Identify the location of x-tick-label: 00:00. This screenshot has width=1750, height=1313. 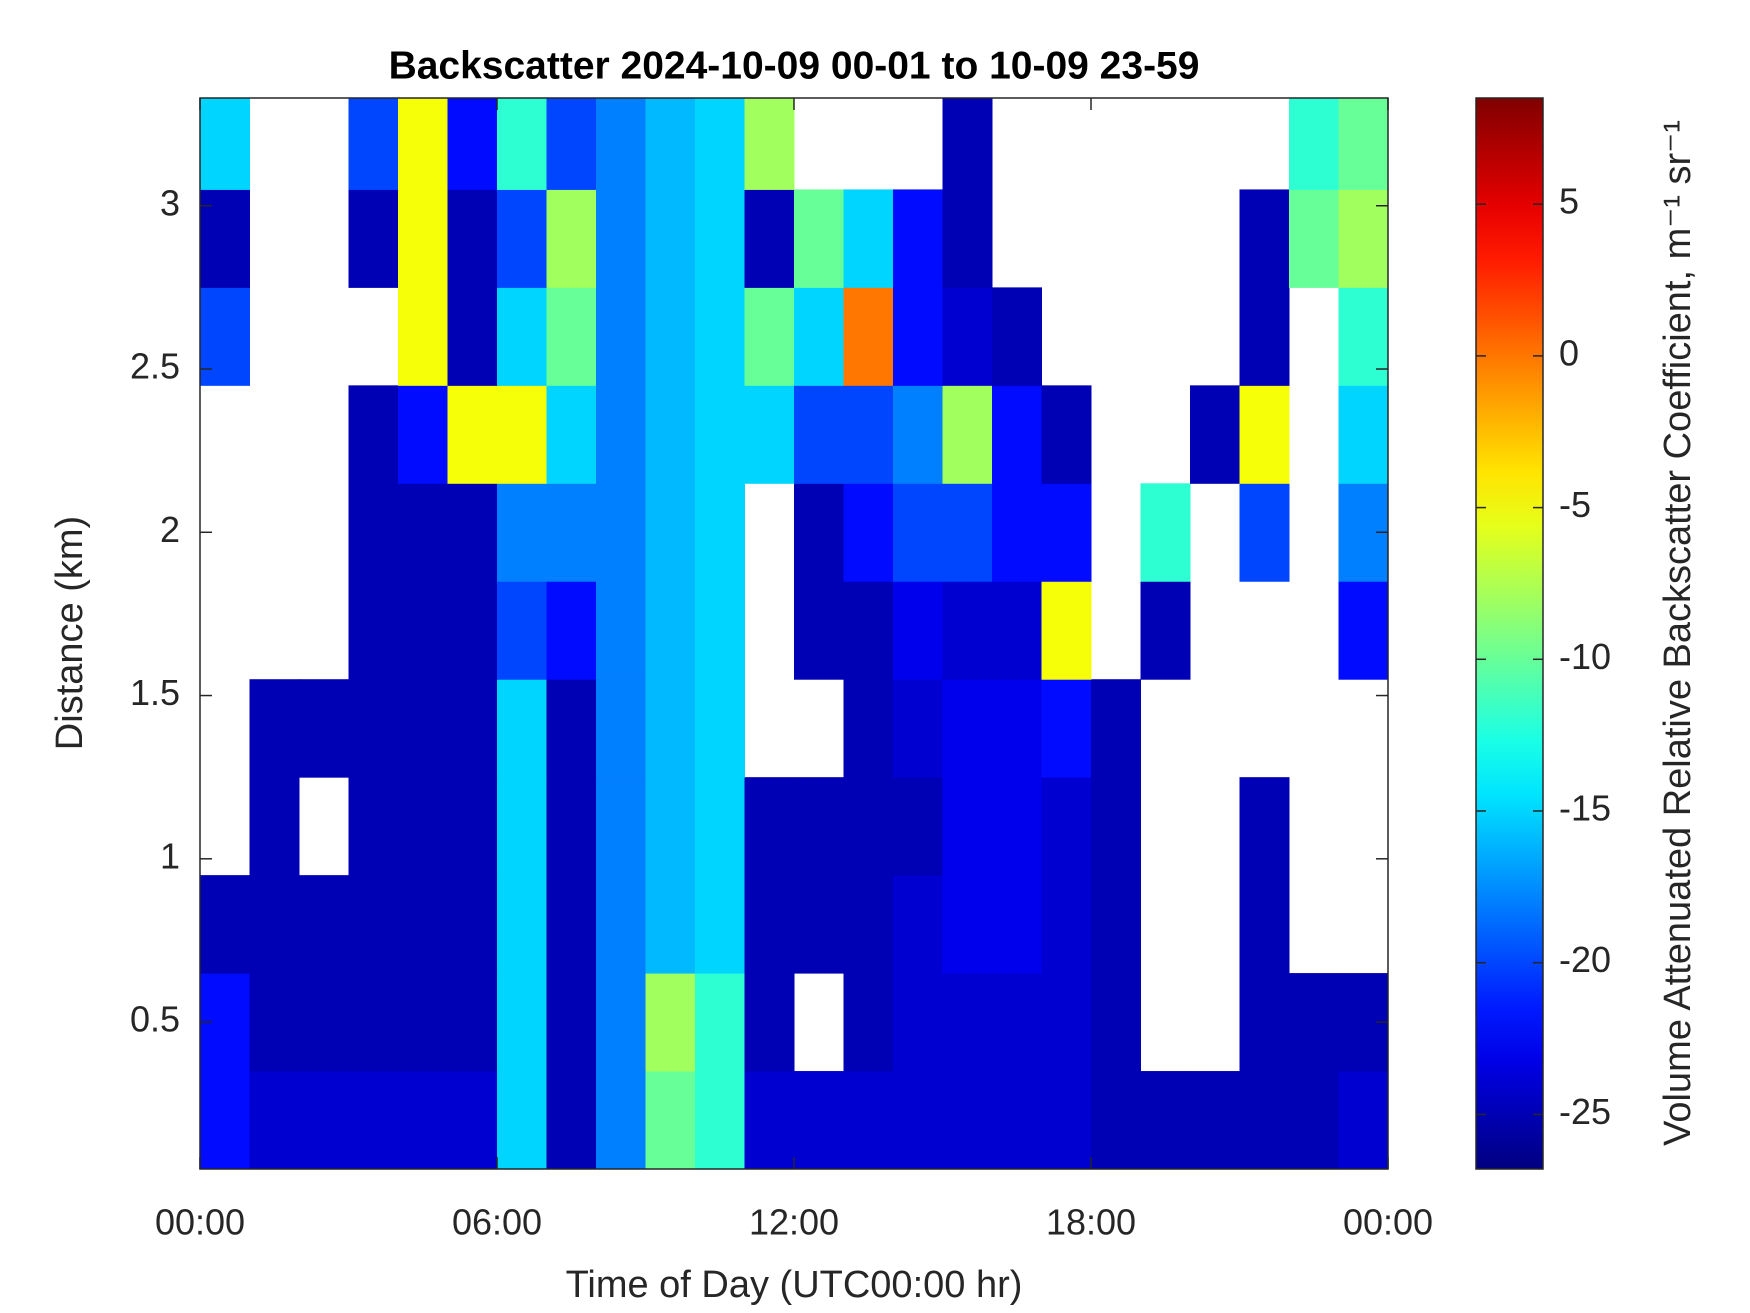
(200, 1222).